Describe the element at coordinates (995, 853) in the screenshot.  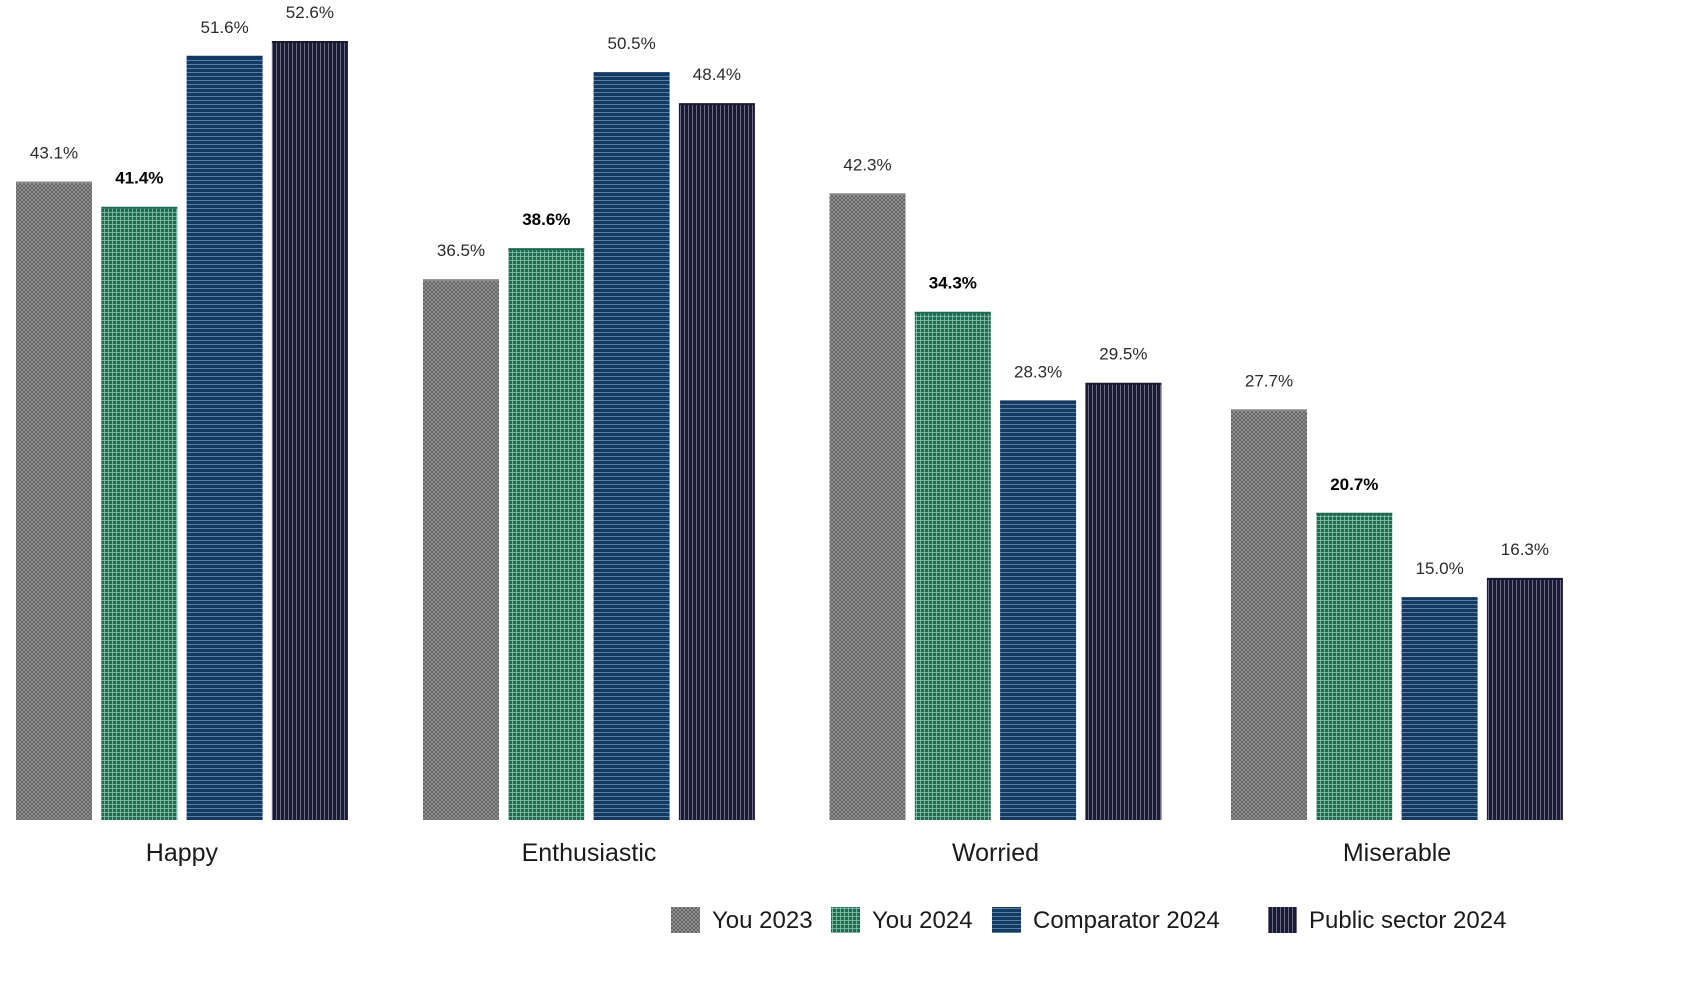
I see `category-label-worried: Worried` at that location.